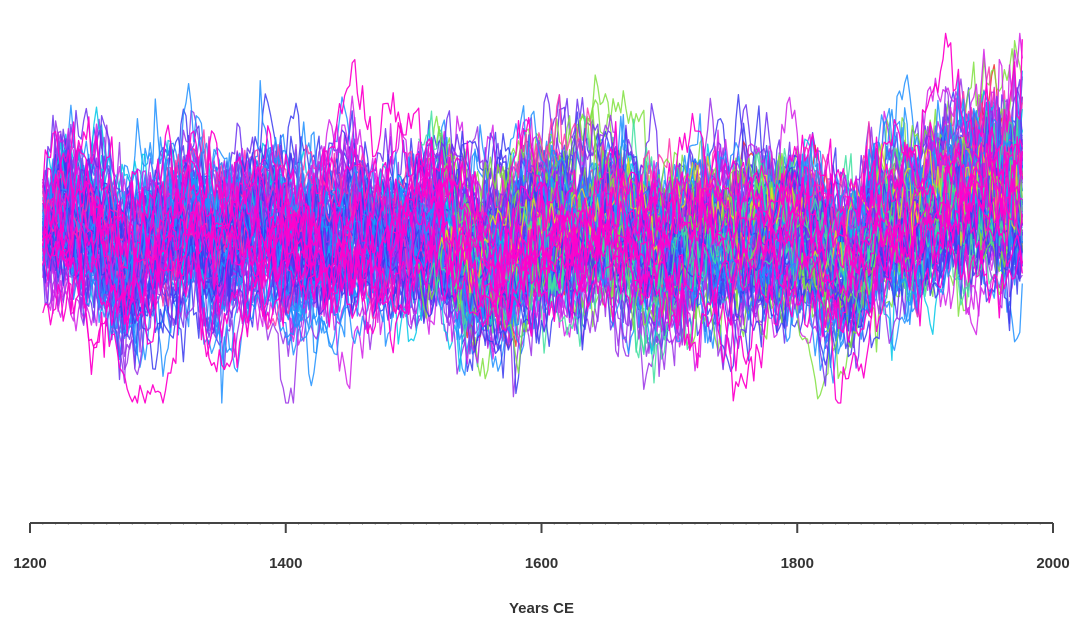  What do you see at coordinates (285, 563) in the screenshot?
I see `x-axis-tick-label: 1400` at bounding box center [285, 563].